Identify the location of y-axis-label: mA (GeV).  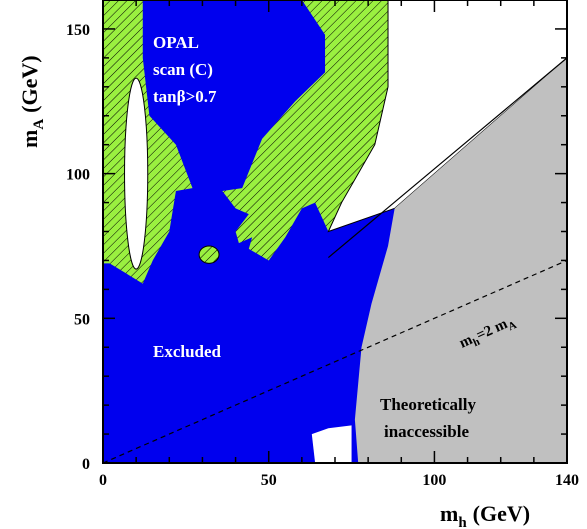
(32, 101).